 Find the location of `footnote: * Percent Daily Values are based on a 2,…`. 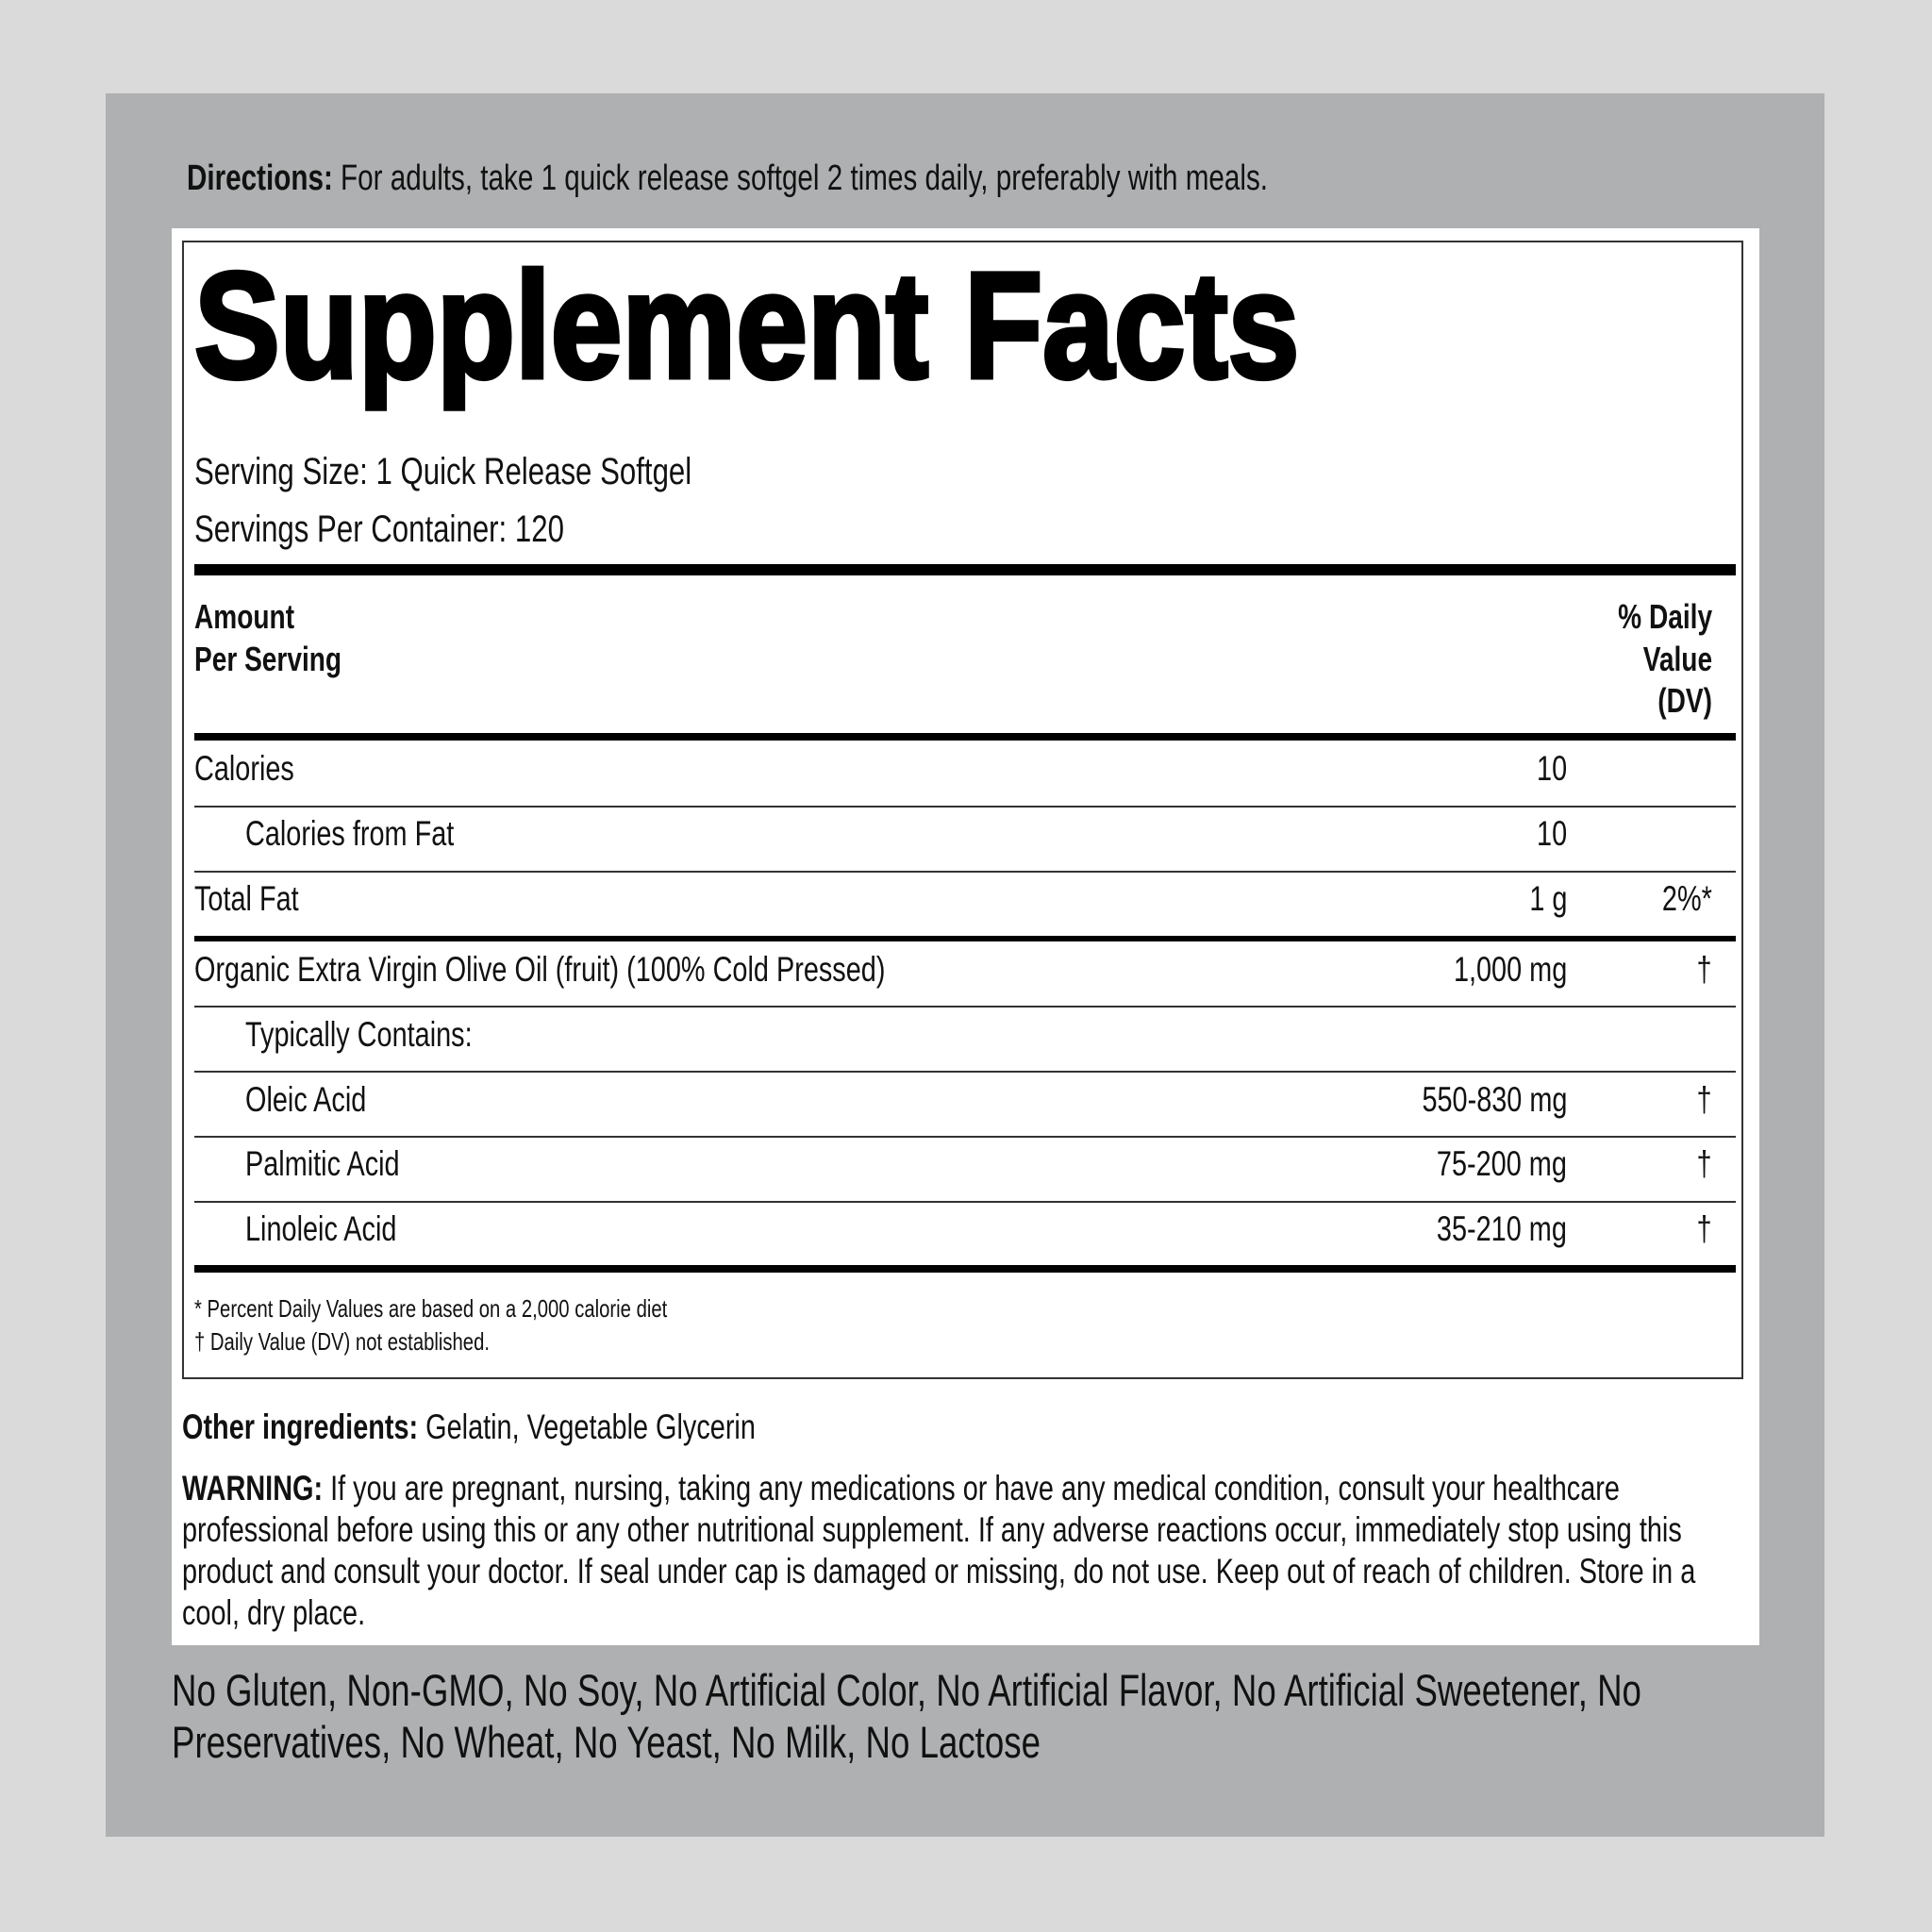

footnote: * Percent Daily Values are based on a 2,… is located at coordinates (431, 1309).